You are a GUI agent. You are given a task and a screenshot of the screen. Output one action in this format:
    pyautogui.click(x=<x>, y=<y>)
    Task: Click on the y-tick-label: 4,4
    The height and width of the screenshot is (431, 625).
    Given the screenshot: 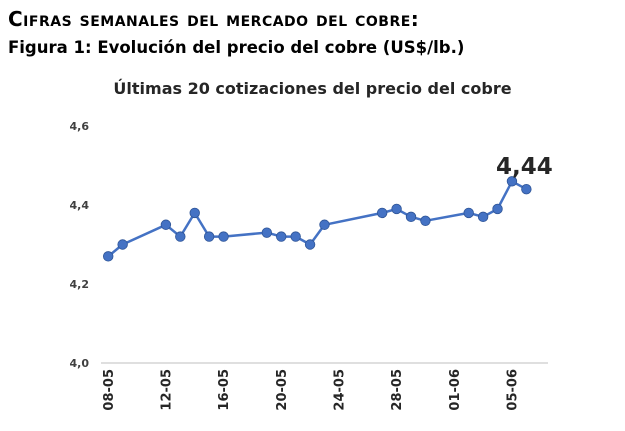 What is the action you would take?
    pyautogui.click(x=80, y=205)
    